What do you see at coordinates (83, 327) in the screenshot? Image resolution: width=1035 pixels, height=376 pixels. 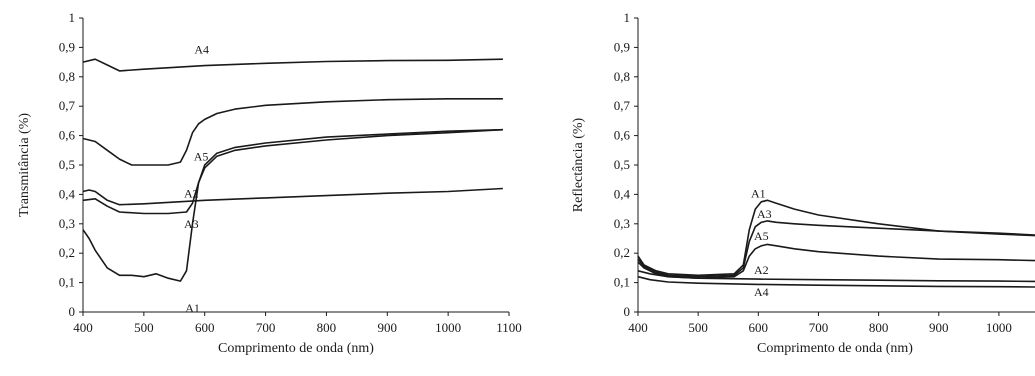 I see `chart1-x-tick-label: 400` at bounding box center [83, 327].